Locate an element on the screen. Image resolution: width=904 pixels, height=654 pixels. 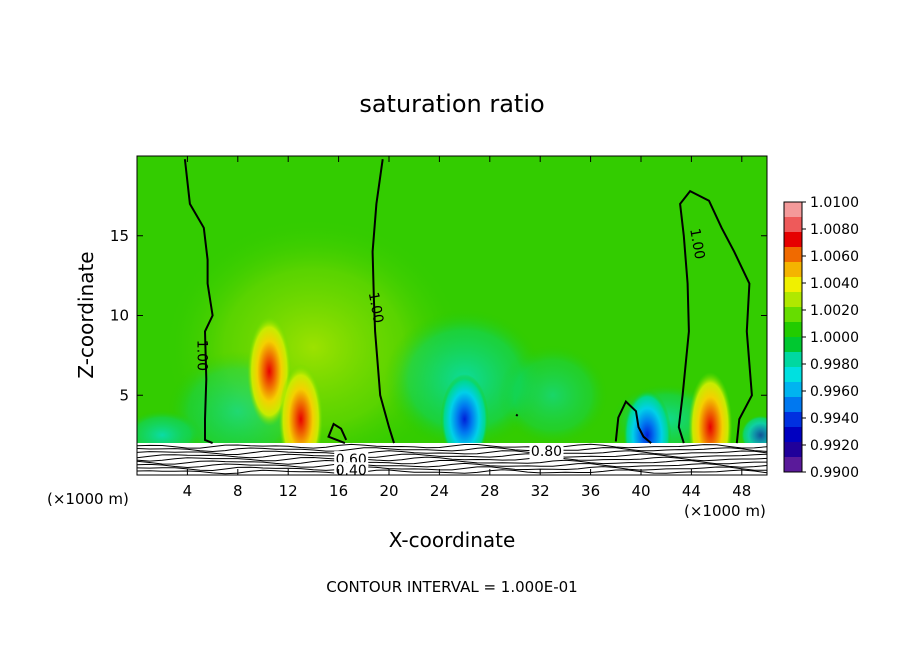
x-tick-label: 32 is located at coordinates (540, 491).